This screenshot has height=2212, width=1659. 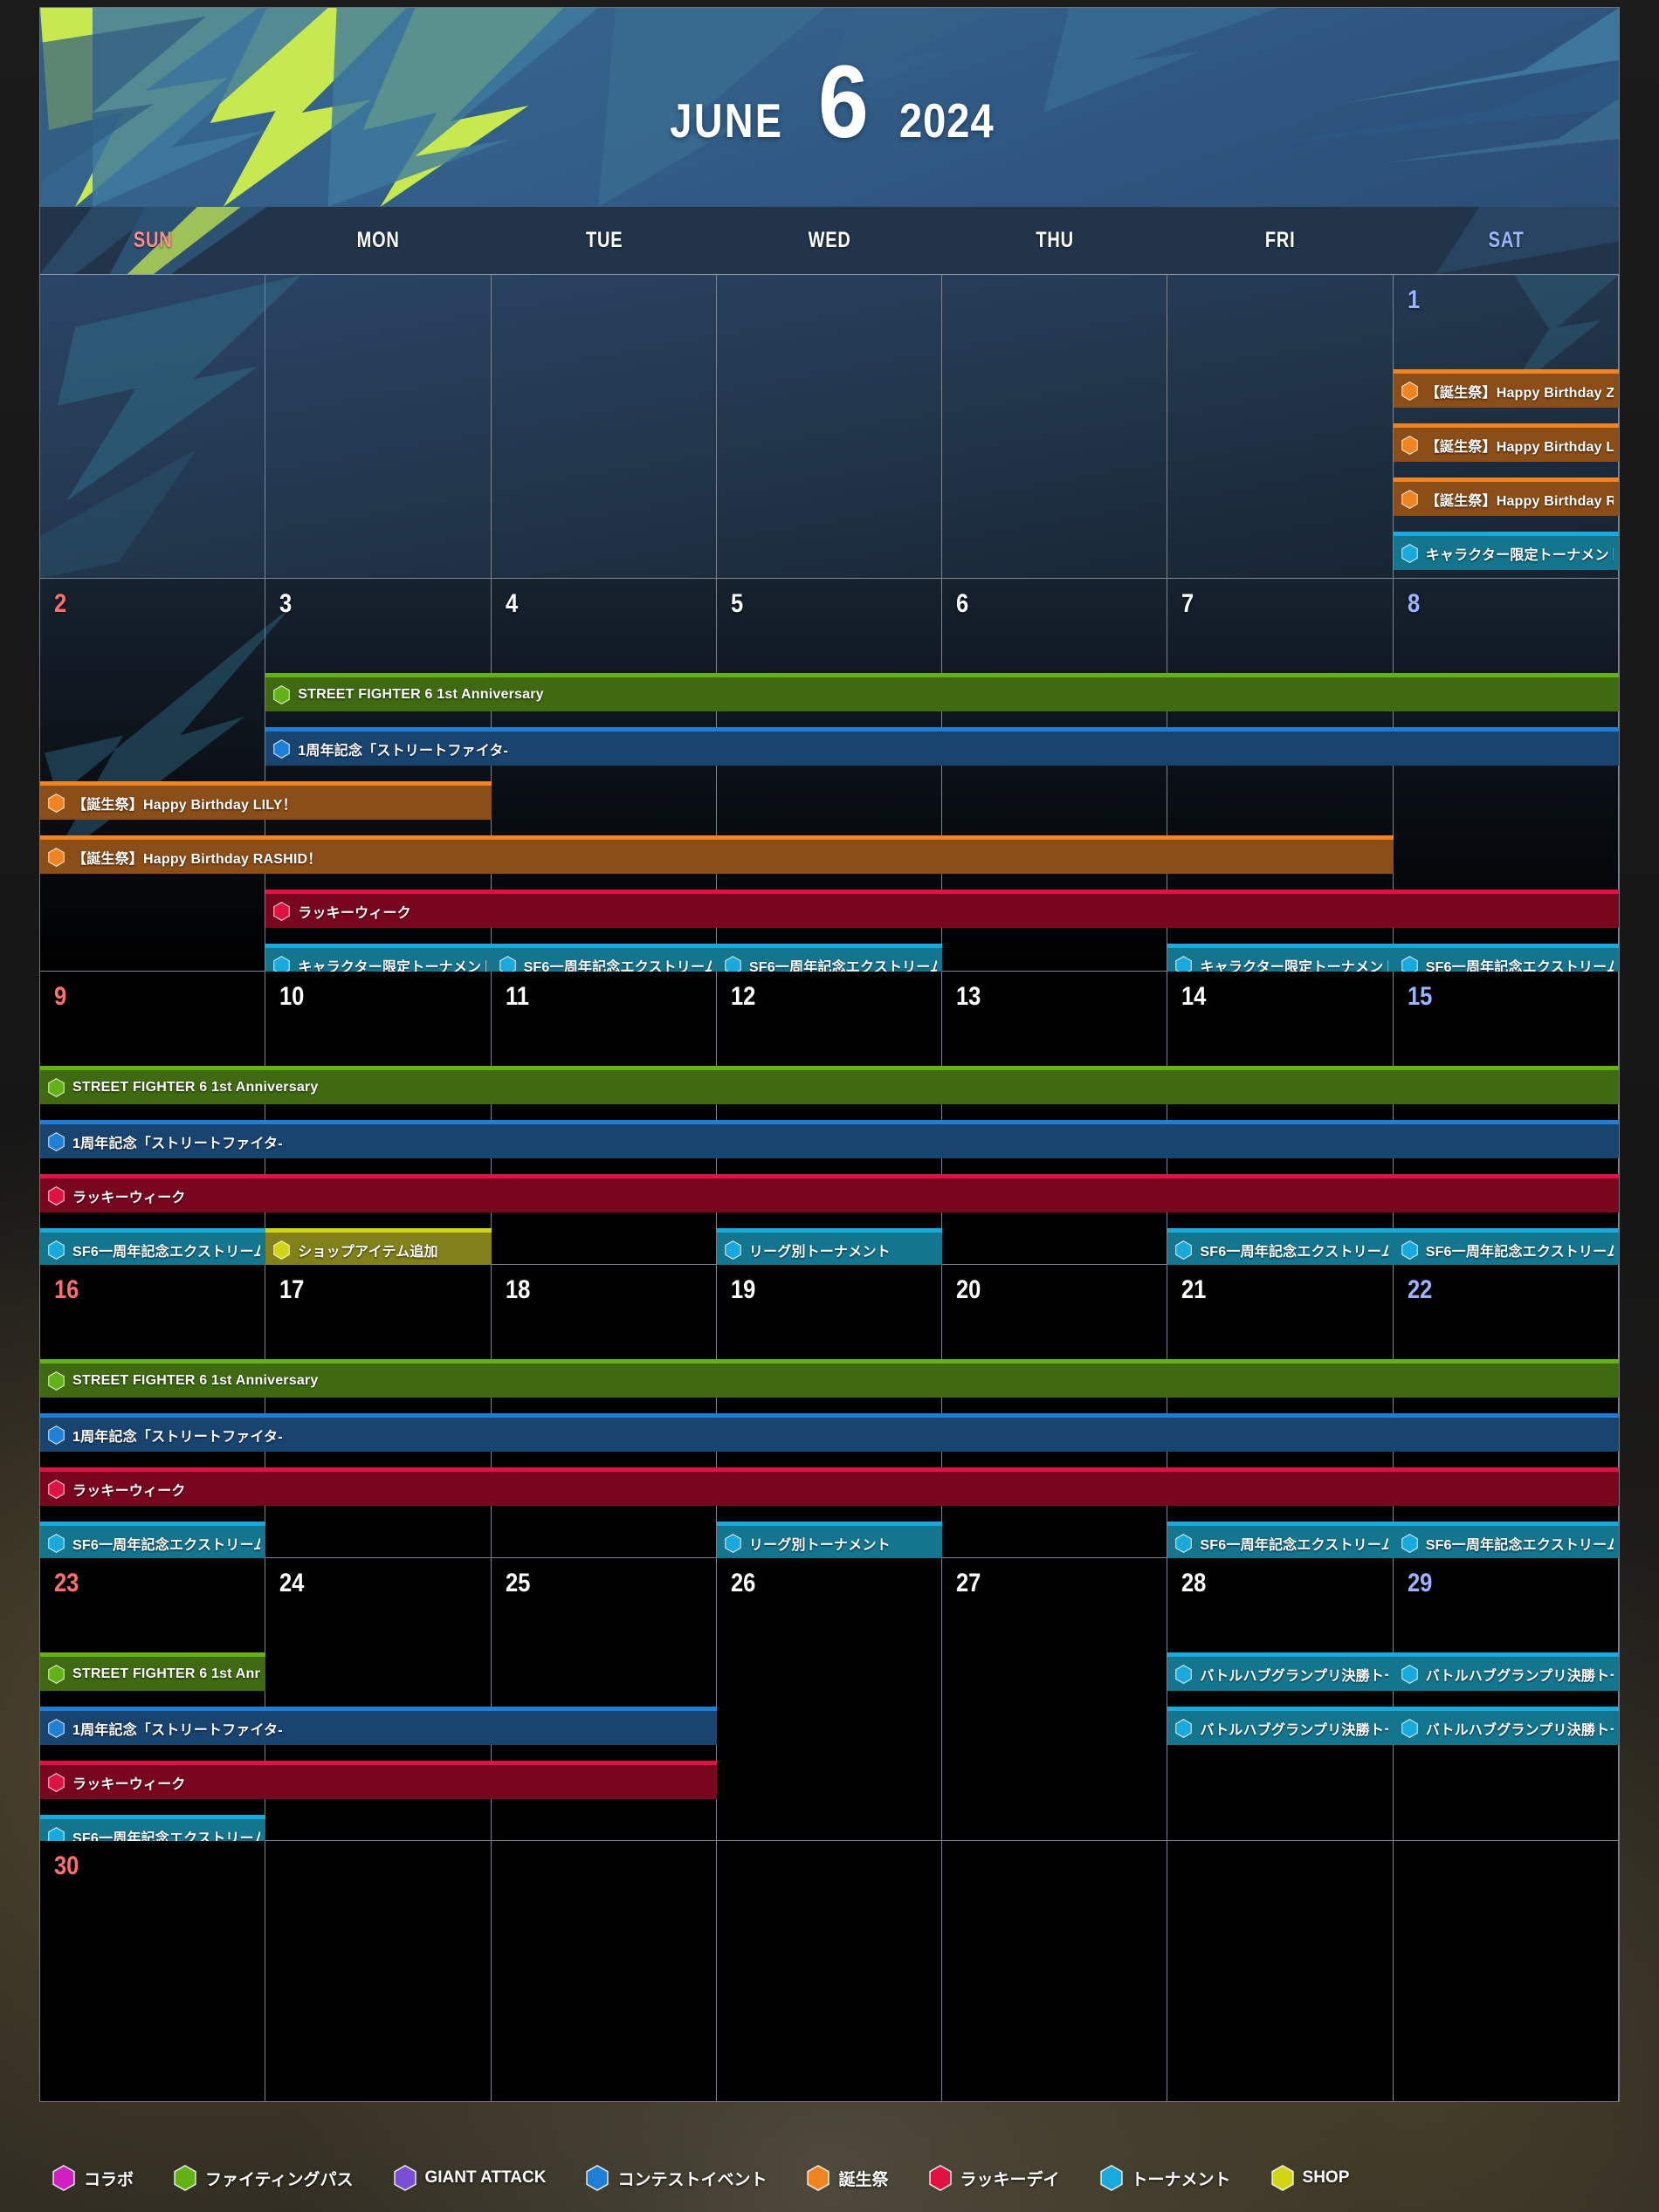 I want to click on day-cell-10: 10, so click(x=378, y=1118).